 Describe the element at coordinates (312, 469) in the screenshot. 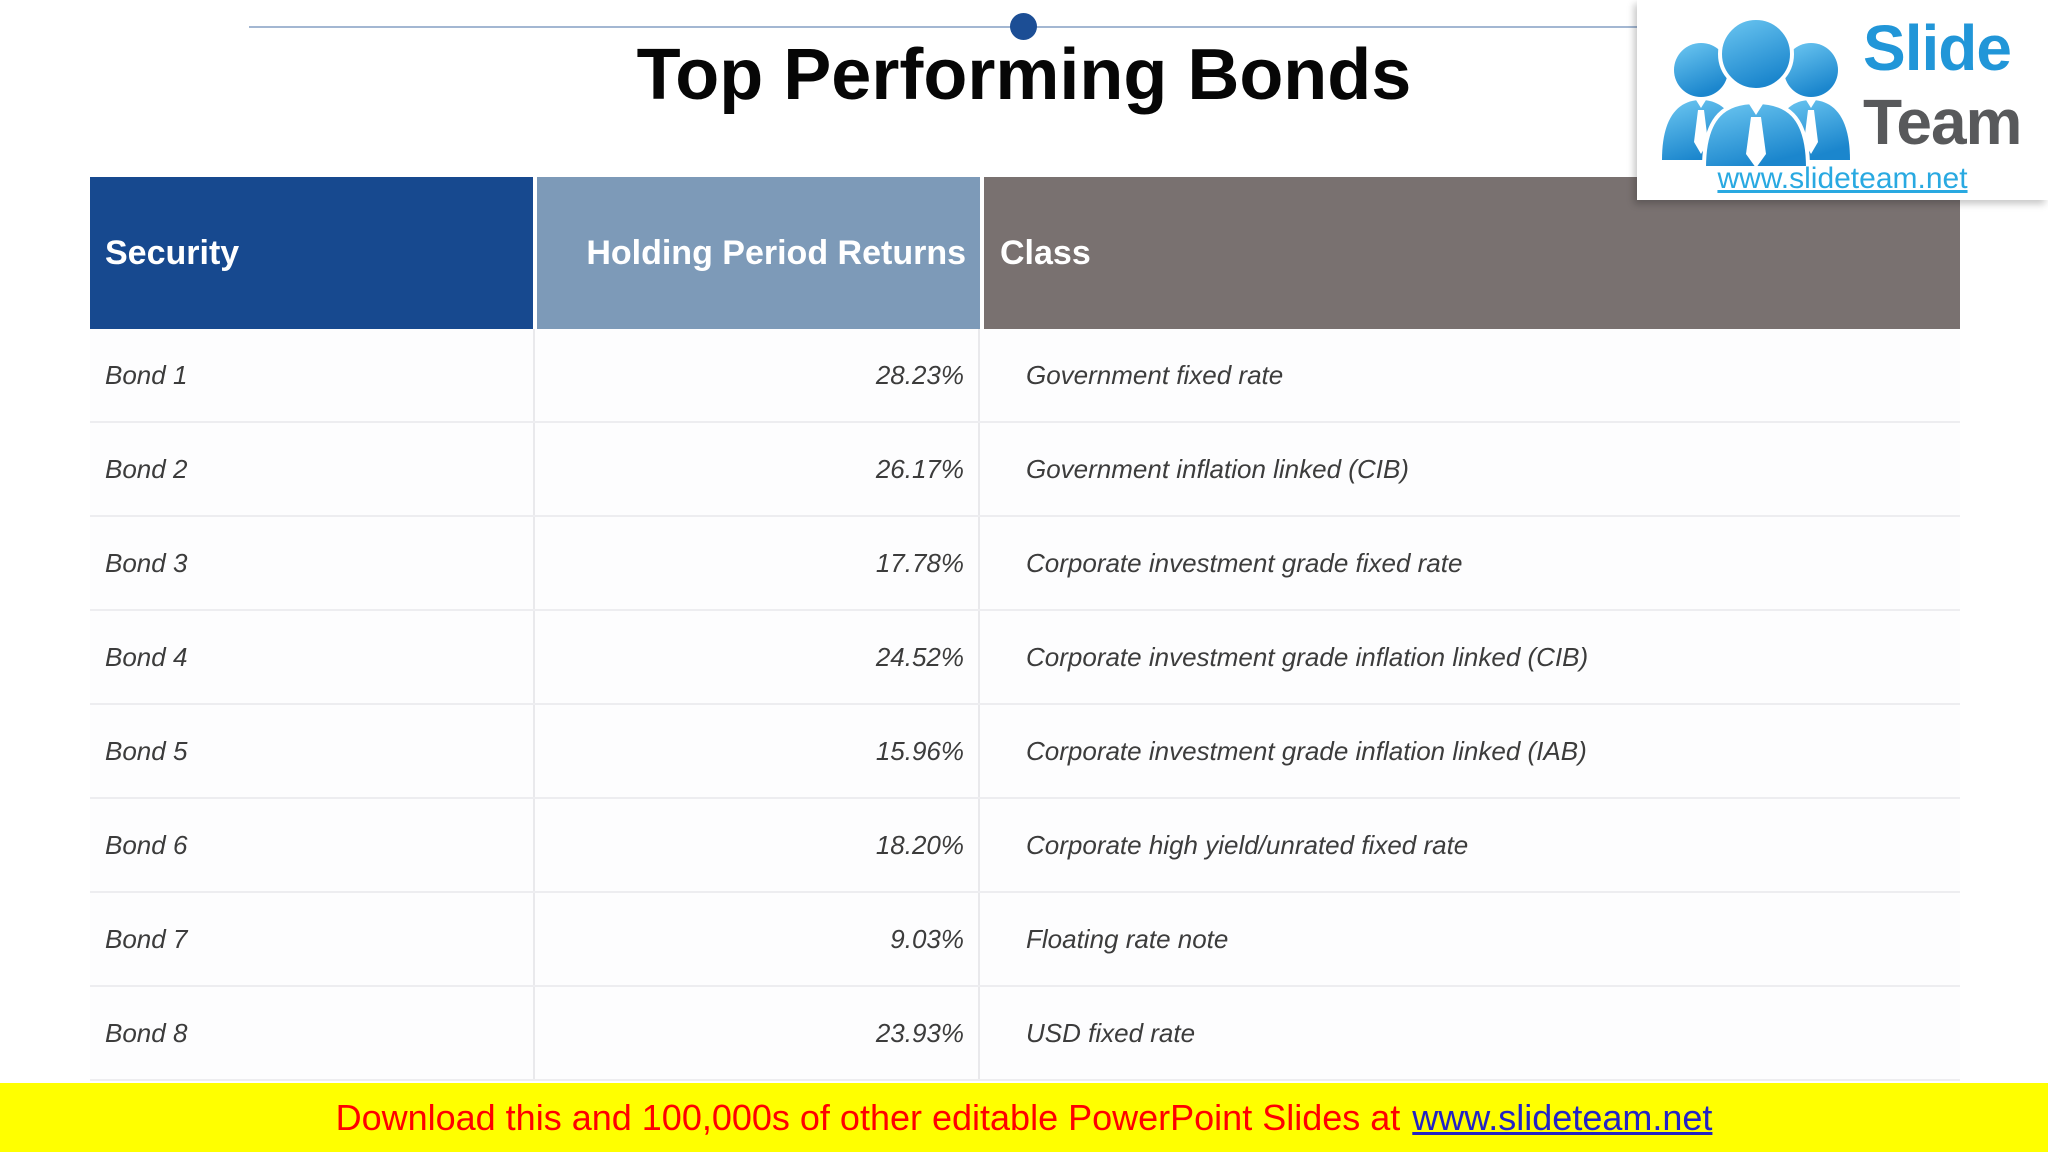

I see `security-cell: Bond 2` at that location.